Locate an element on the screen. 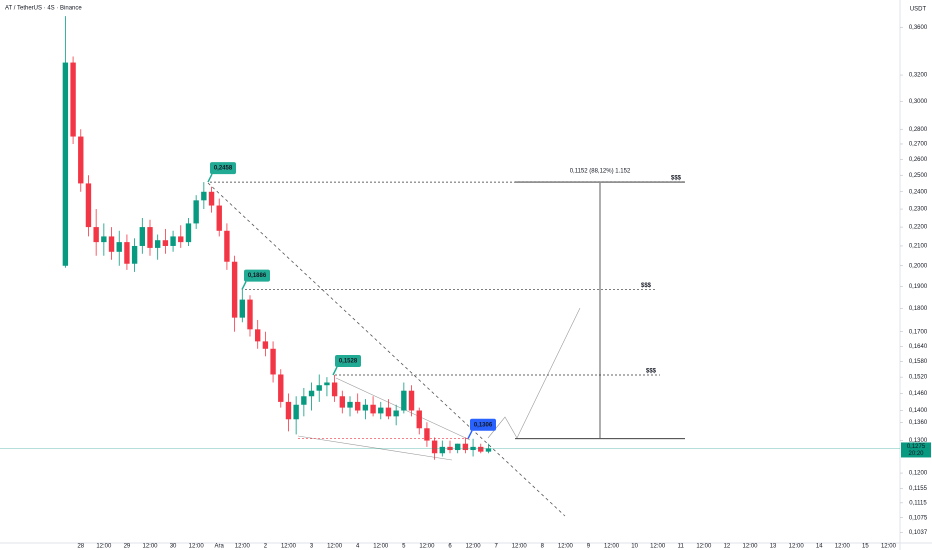 The image size is (932, 550). x-tick-label: 13 is located at coordinates (773, 547).